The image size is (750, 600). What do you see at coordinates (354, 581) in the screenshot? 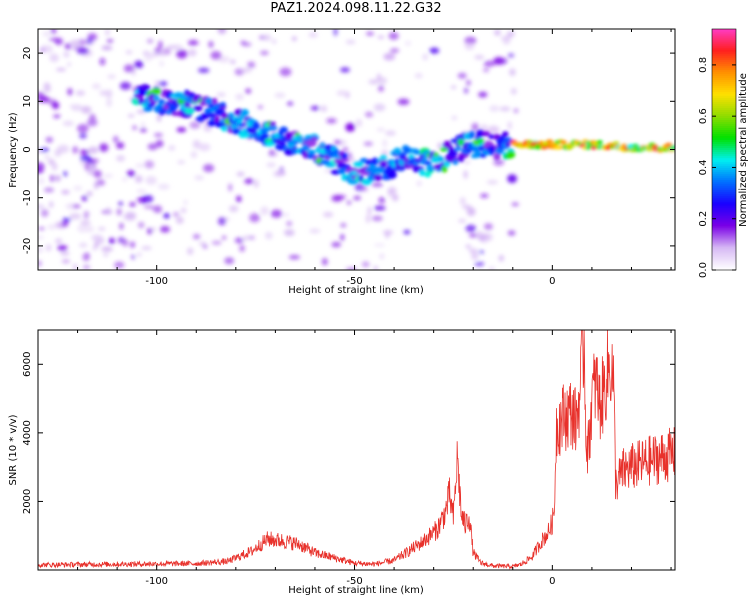
I see `snr-x-tick-label: -50` at bounding box center [354, 581].